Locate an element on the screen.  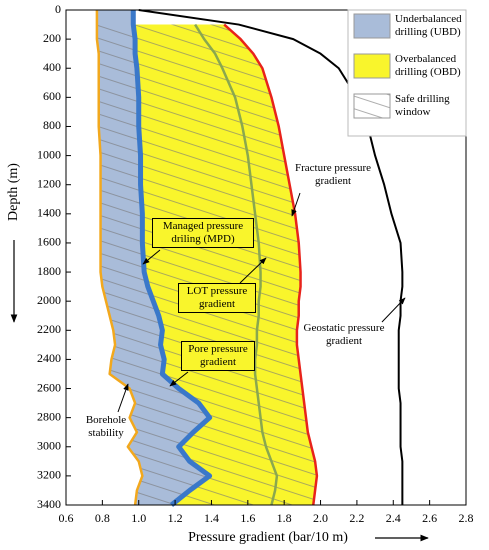
legend-label-box: Overbalanced drilling (OBD) is located at coordinates (428, 65).